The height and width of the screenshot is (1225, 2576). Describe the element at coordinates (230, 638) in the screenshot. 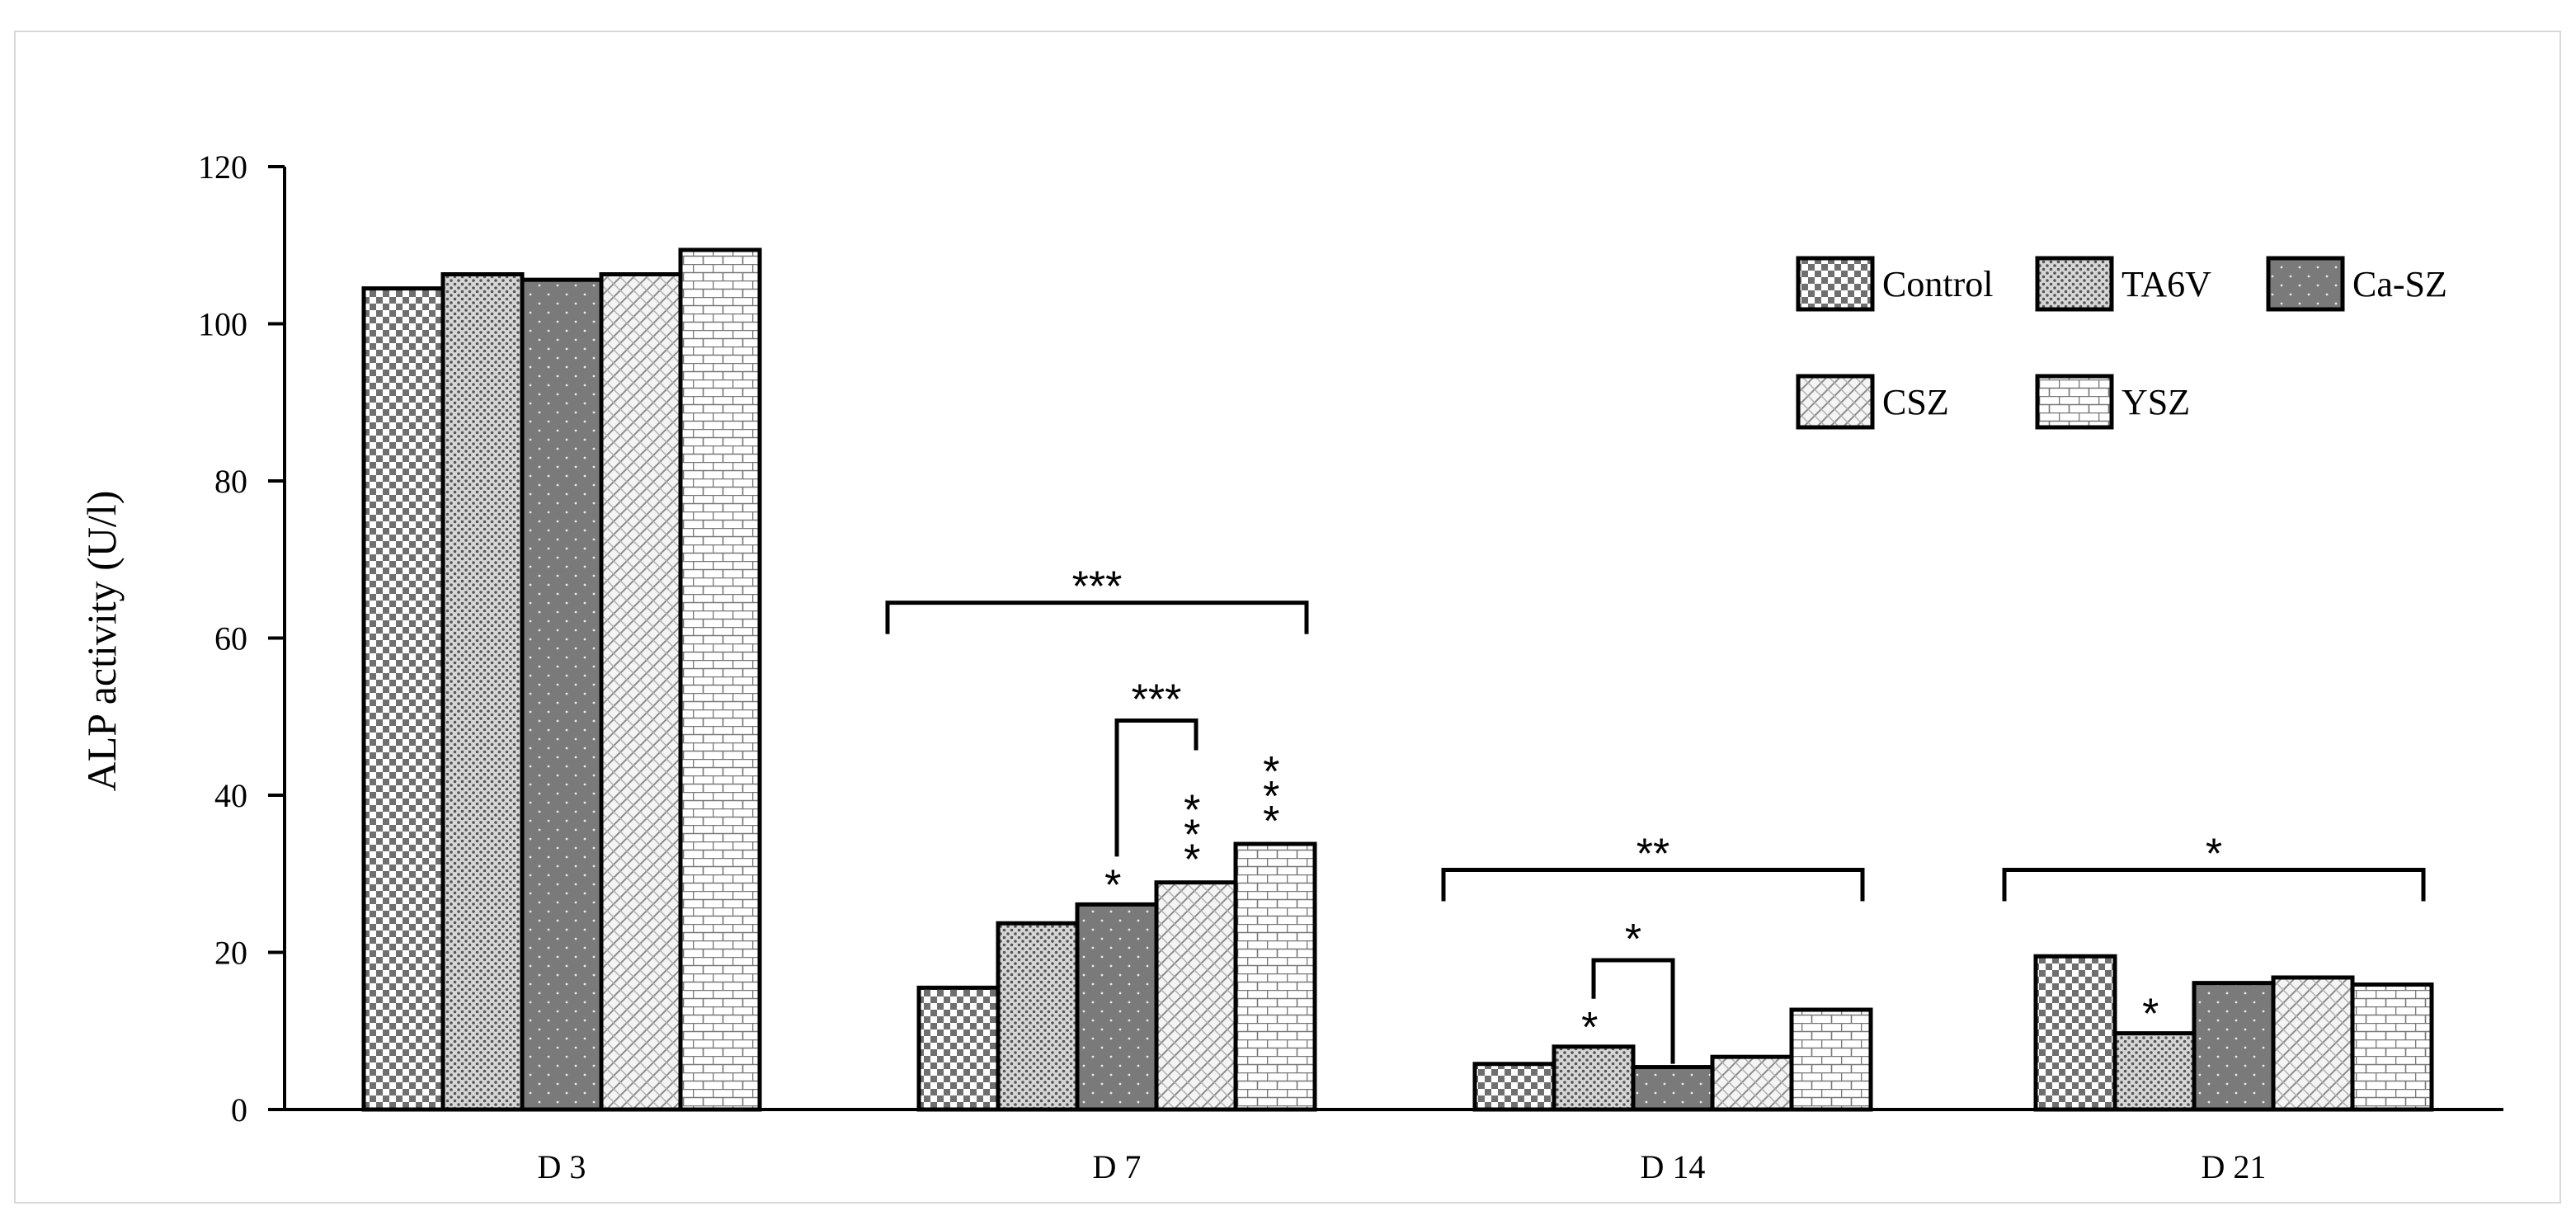

I see `y-tick-label: 60` at that location.